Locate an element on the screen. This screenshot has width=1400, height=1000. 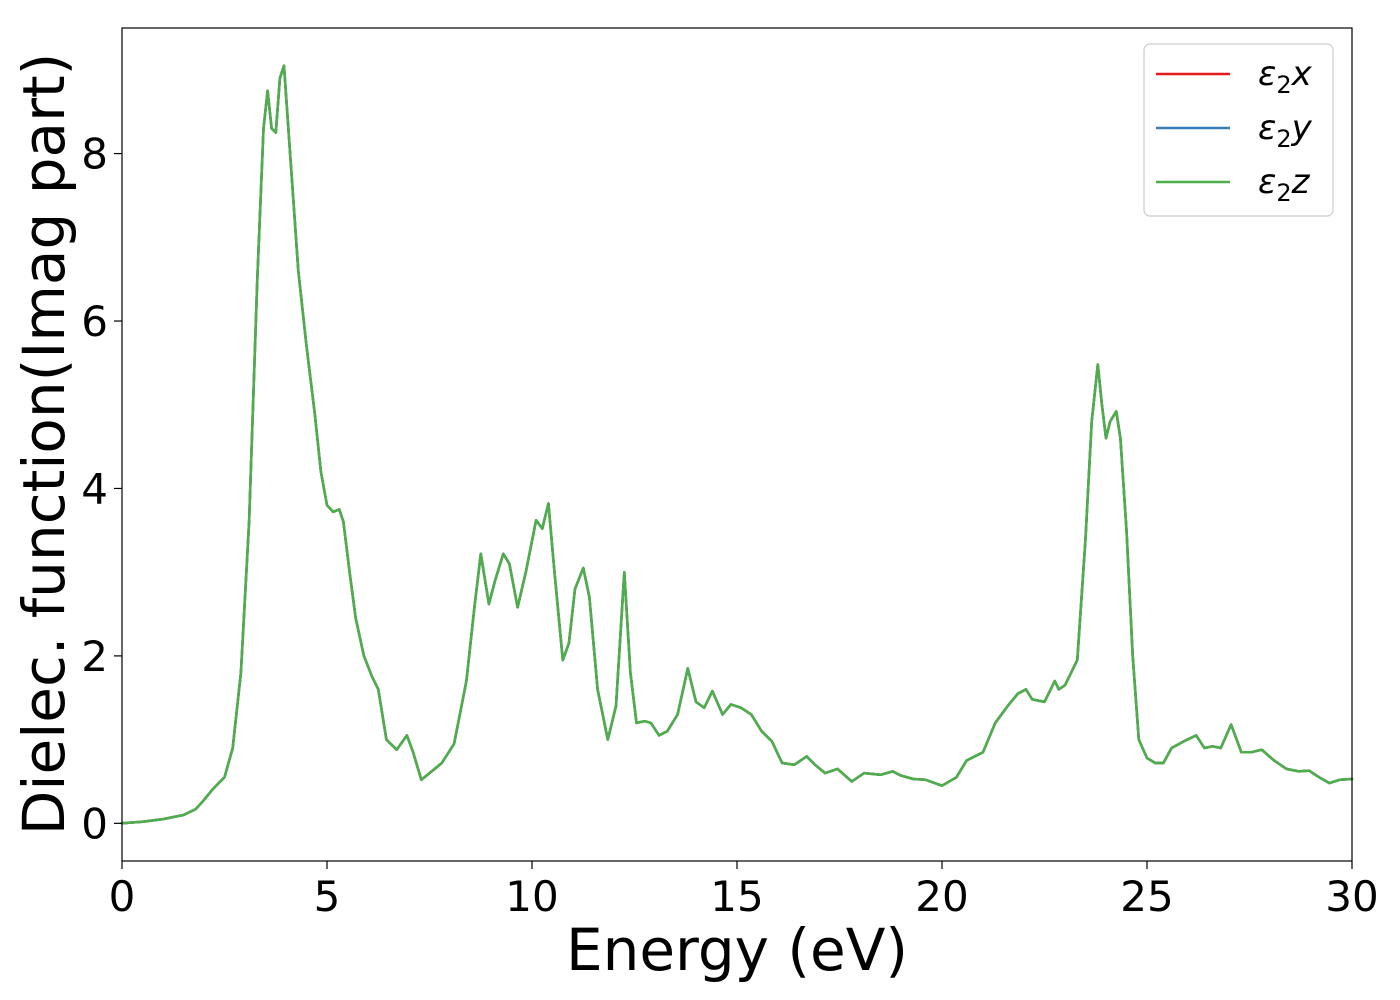
x-tick-label: 30 is located at coordinates (1351, 896).